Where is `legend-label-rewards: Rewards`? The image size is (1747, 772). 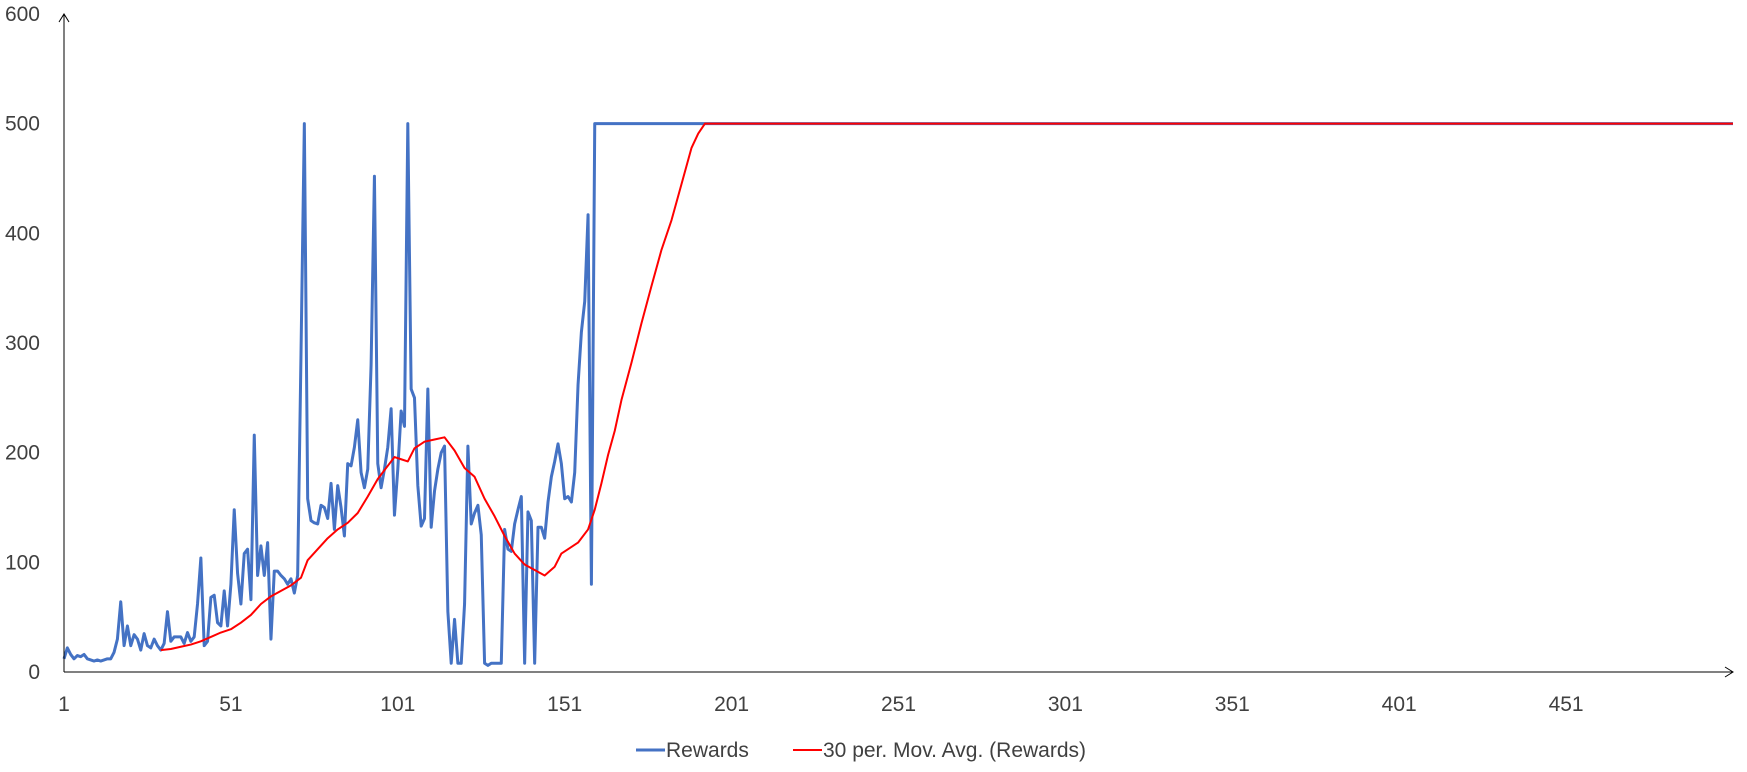
legend-label-rewards: Rewards is located at coordinates (707, 750).